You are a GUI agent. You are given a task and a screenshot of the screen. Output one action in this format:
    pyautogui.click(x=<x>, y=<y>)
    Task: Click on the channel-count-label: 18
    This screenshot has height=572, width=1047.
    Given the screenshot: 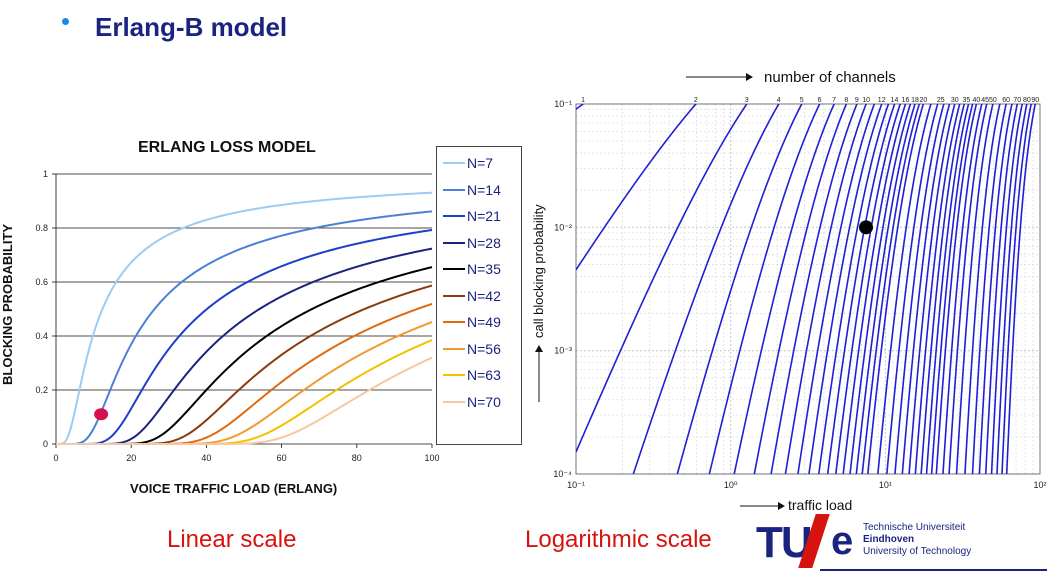 What is the action you would take?
    pyautogui.click(x=915, y=100)
    